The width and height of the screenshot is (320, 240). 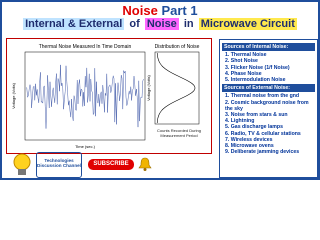 I want to click on list-item: 3. Flicker Noise (1/f Noise), so click(x=257, y=67).